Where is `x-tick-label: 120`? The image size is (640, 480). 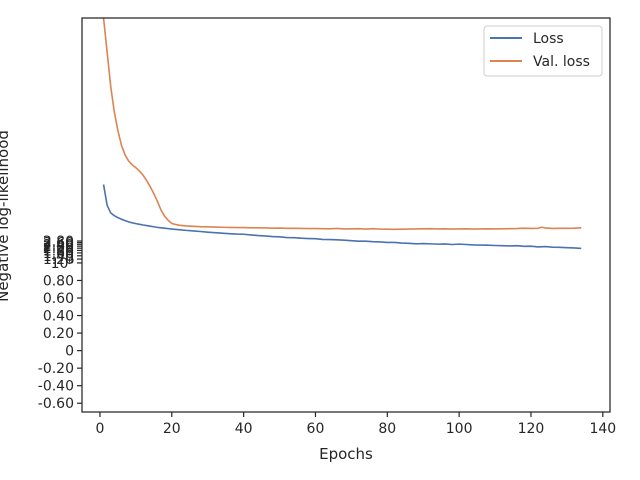
x-tick-label: 120 is located at coordinates (531, 429).